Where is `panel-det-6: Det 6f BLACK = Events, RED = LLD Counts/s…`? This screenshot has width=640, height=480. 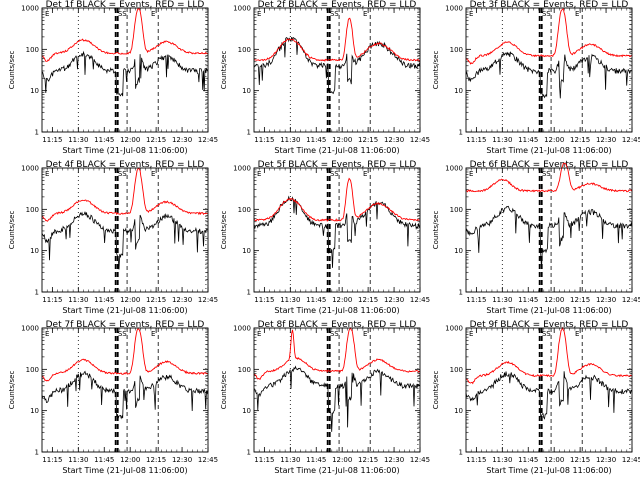 panel-det-6: Det 6f BLACK = Events, RED = LLD Counts/s… is located at coordinates (536, 237).